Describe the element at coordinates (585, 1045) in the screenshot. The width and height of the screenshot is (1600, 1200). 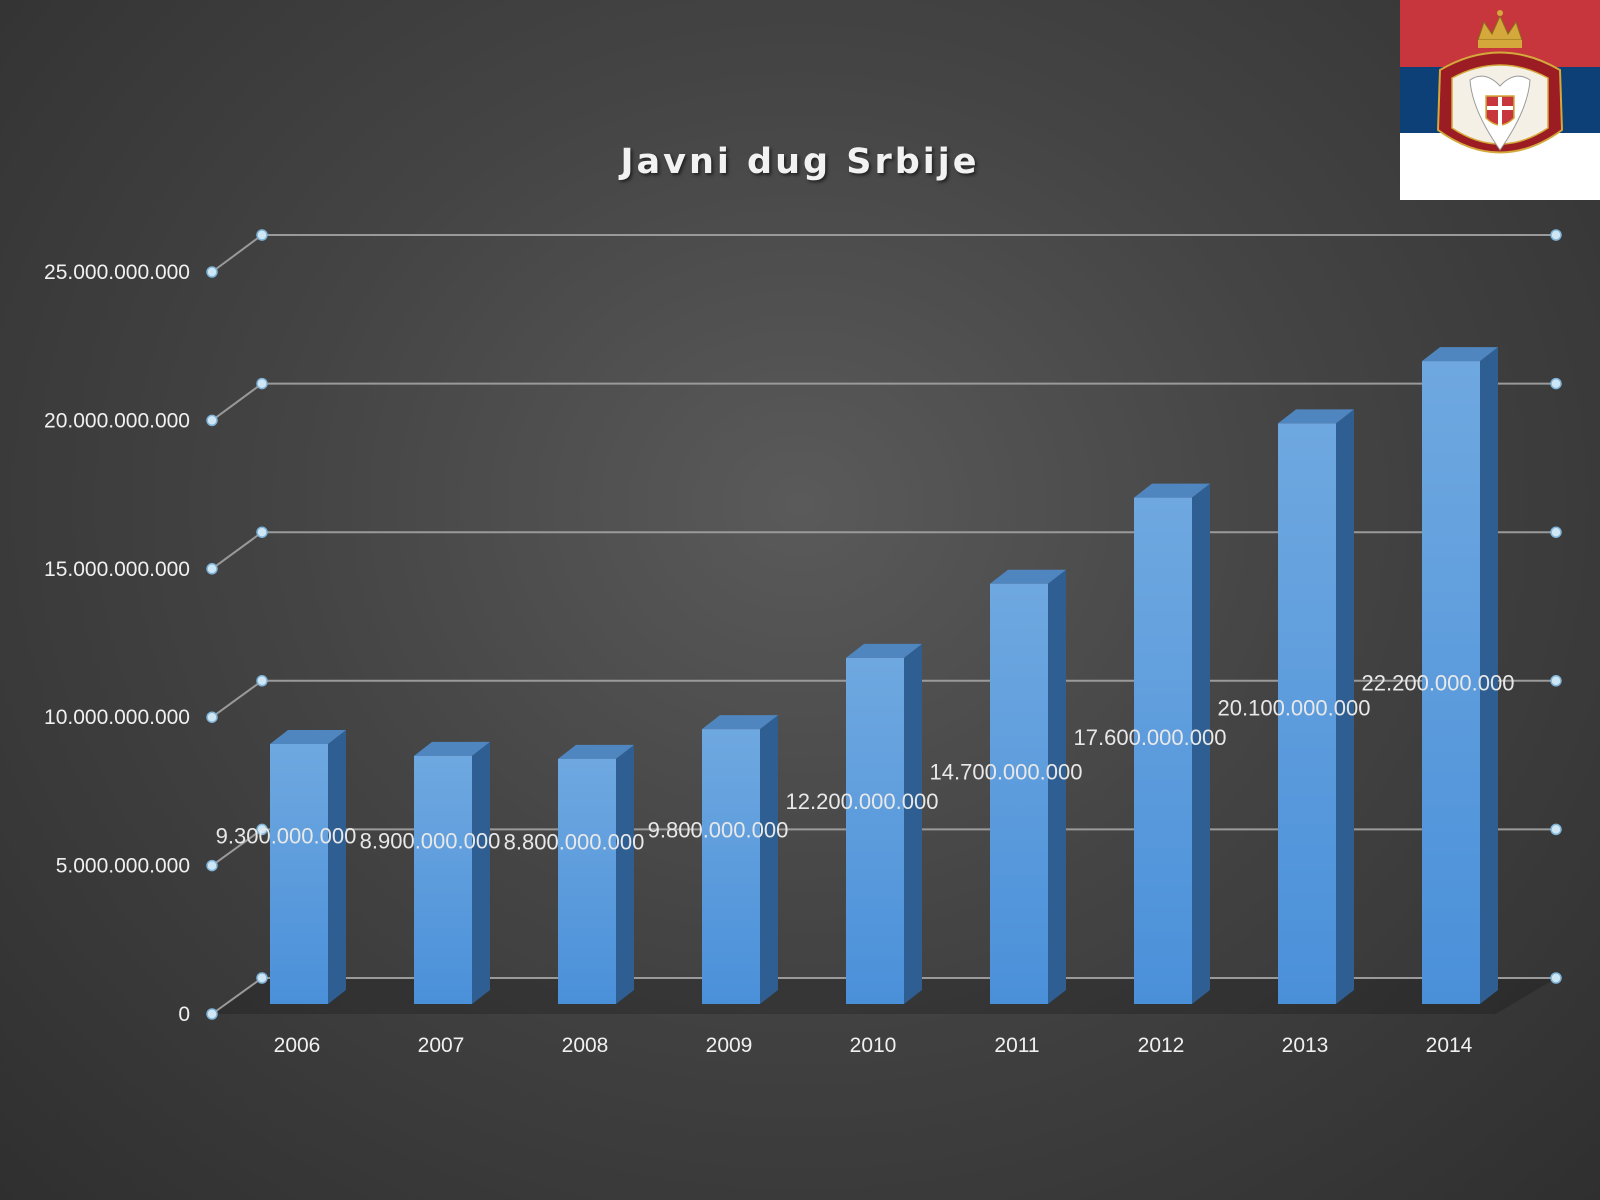
I see `x-tick-label: 2008` at that location.